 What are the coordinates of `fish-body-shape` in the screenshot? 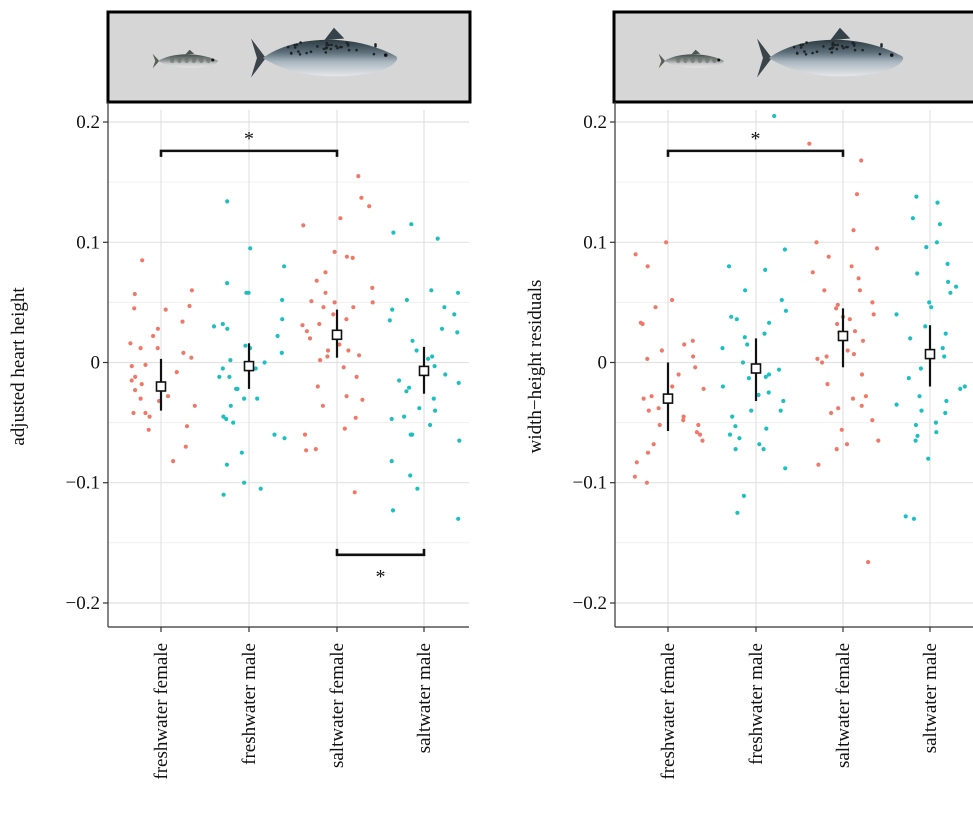 It's located at (836, 58).